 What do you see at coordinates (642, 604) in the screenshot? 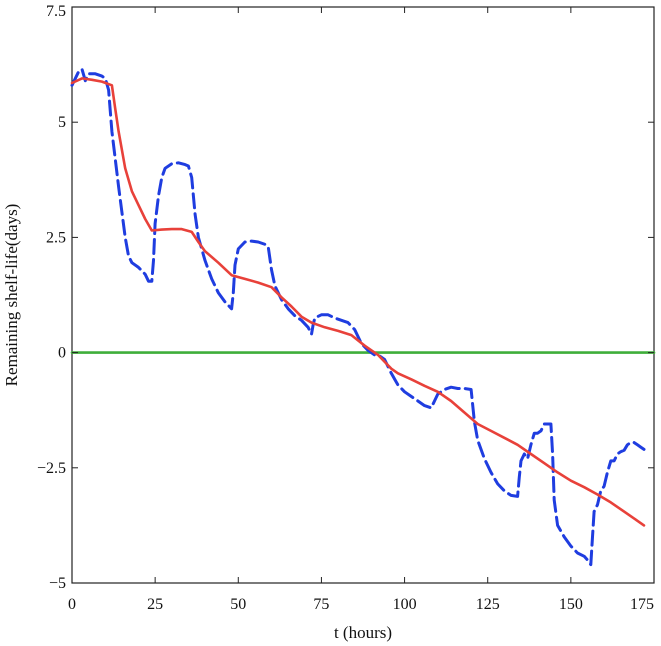
I see `x-tick-label: 175` at bounding box center [642, 604].